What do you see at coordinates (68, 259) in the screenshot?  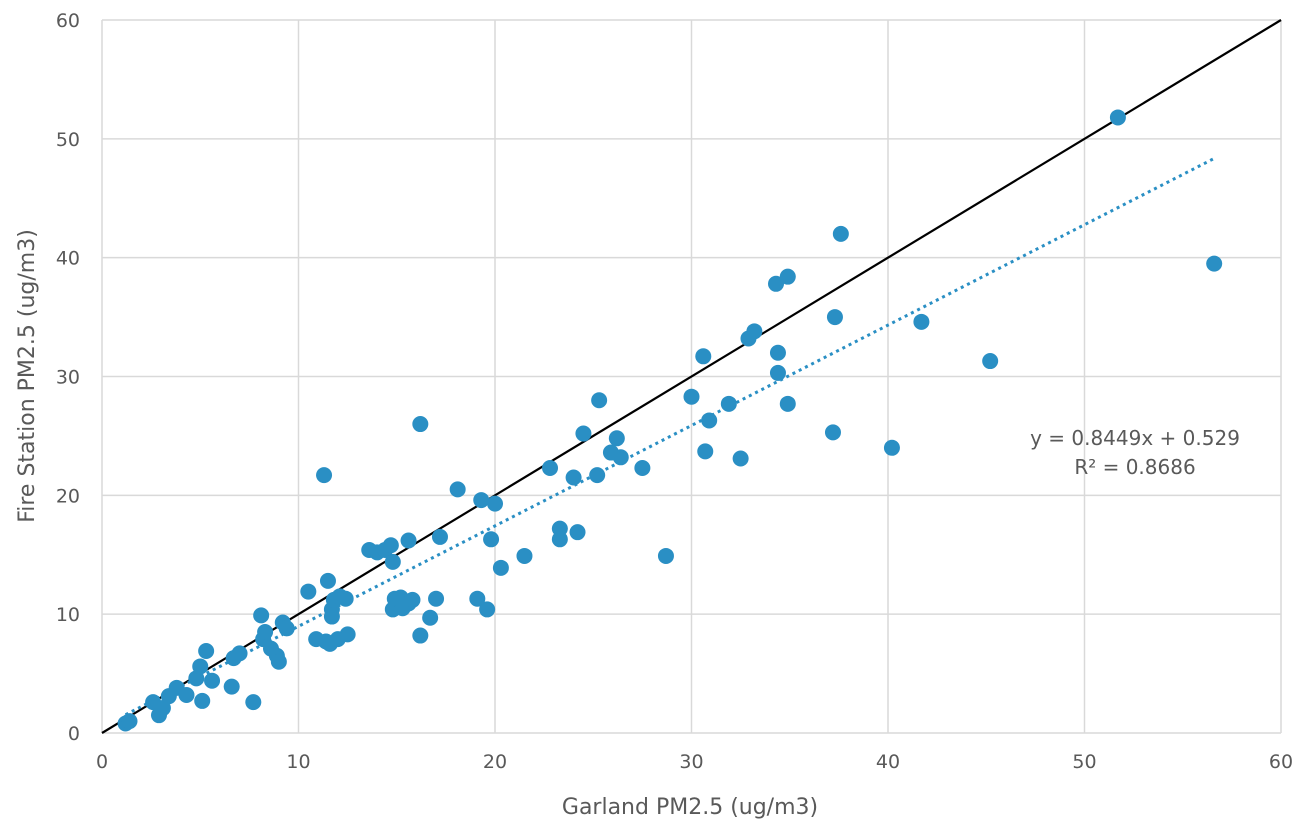 I see `y-tick-label: 40` at bounding box center [68, 259].